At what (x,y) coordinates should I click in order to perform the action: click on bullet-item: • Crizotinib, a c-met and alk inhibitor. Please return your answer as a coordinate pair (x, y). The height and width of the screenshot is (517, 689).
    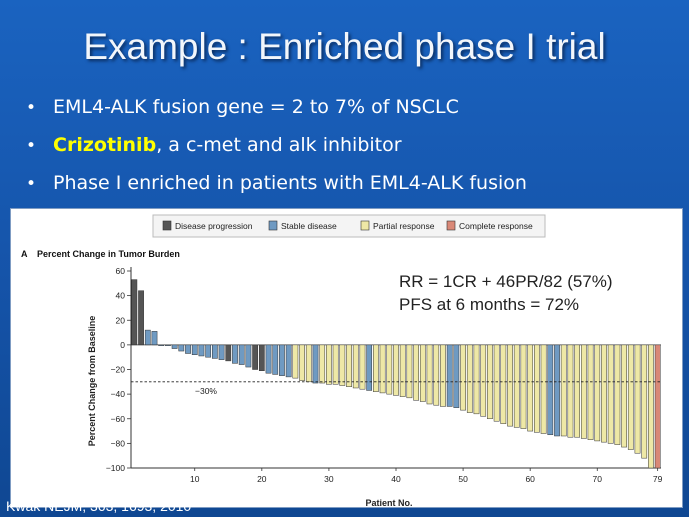
    Looking at the image, I should click on (276, 149).